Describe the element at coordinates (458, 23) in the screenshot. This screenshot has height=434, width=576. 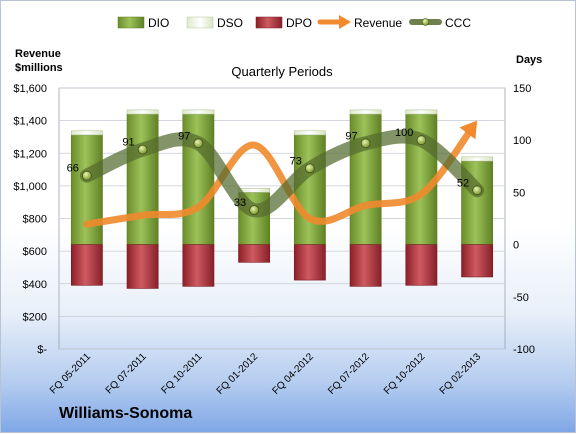
I see `legend-label-ccc: CCC` at that location.